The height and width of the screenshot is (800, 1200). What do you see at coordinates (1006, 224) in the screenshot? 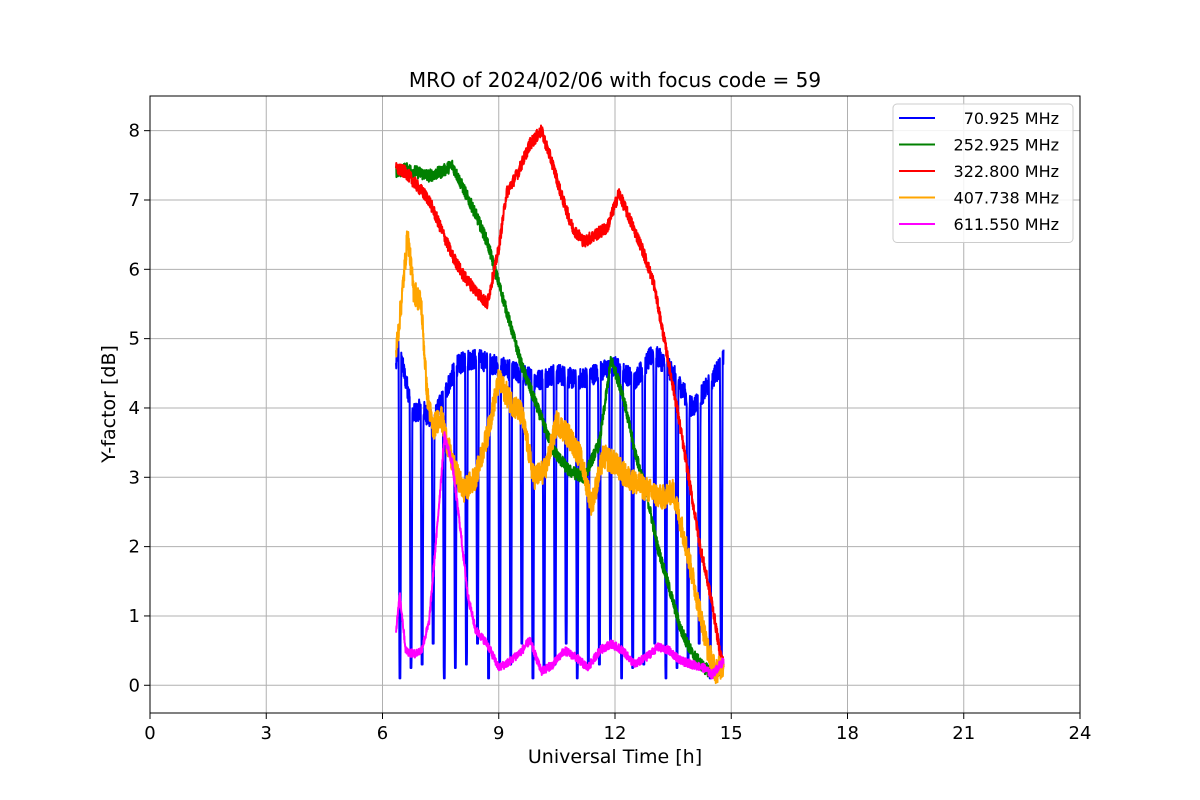
I see `legend-label: 611.550 MHz` at bounding box center [1006, 224].